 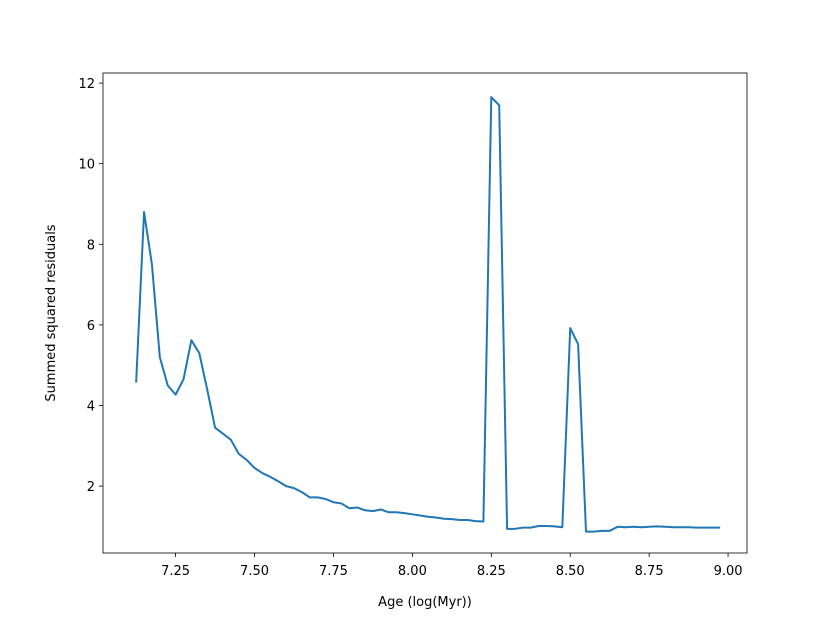 What do you see at coordinates (86, 84) in the screenshot?
I see `y-tick-label: 12` at bounding box center [86, 84].